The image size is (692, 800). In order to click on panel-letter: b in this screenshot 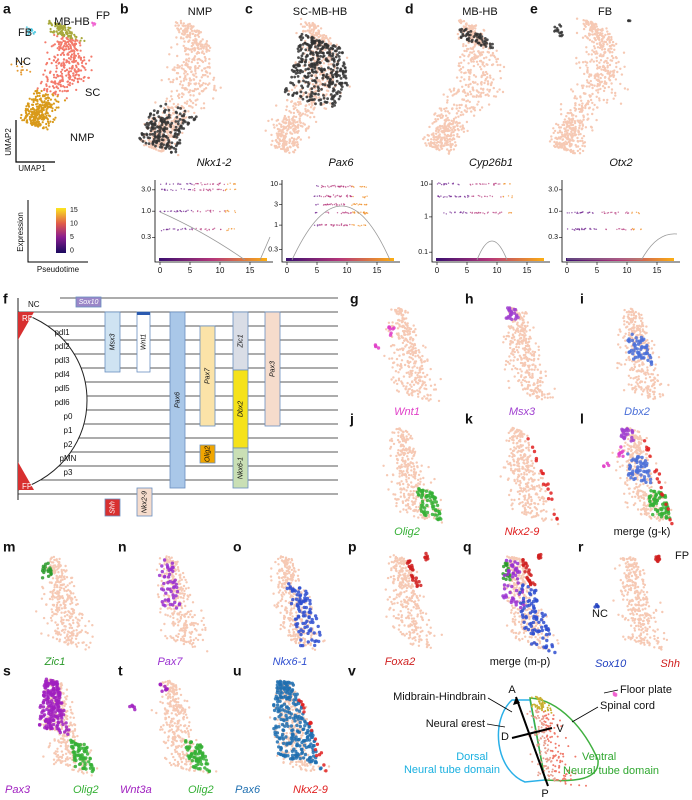, I will do `click(124, 9)`.